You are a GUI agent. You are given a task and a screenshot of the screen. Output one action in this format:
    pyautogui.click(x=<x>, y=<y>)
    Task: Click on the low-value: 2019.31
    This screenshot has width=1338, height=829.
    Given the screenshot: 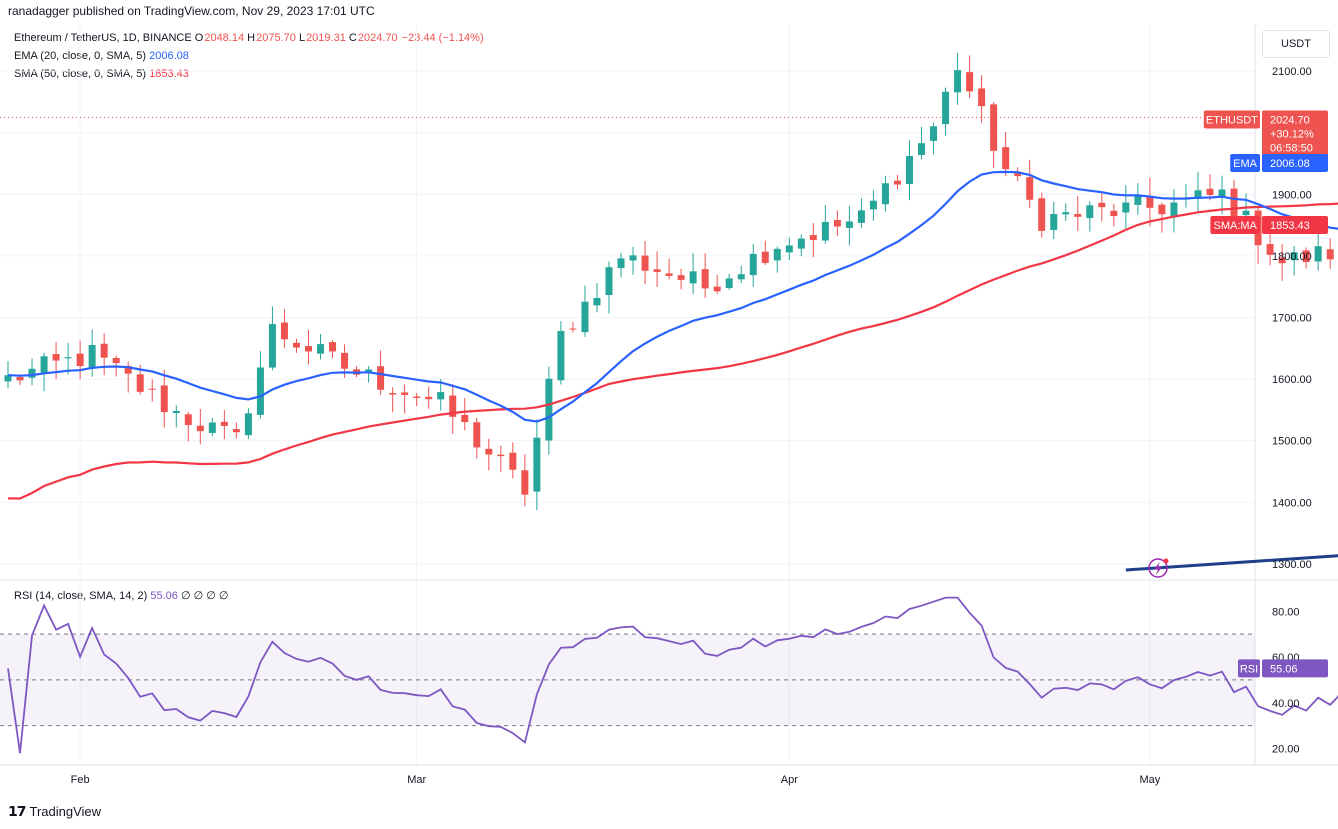 What is the action you would take?
    pyautogui.click(x=326, y=38)
    